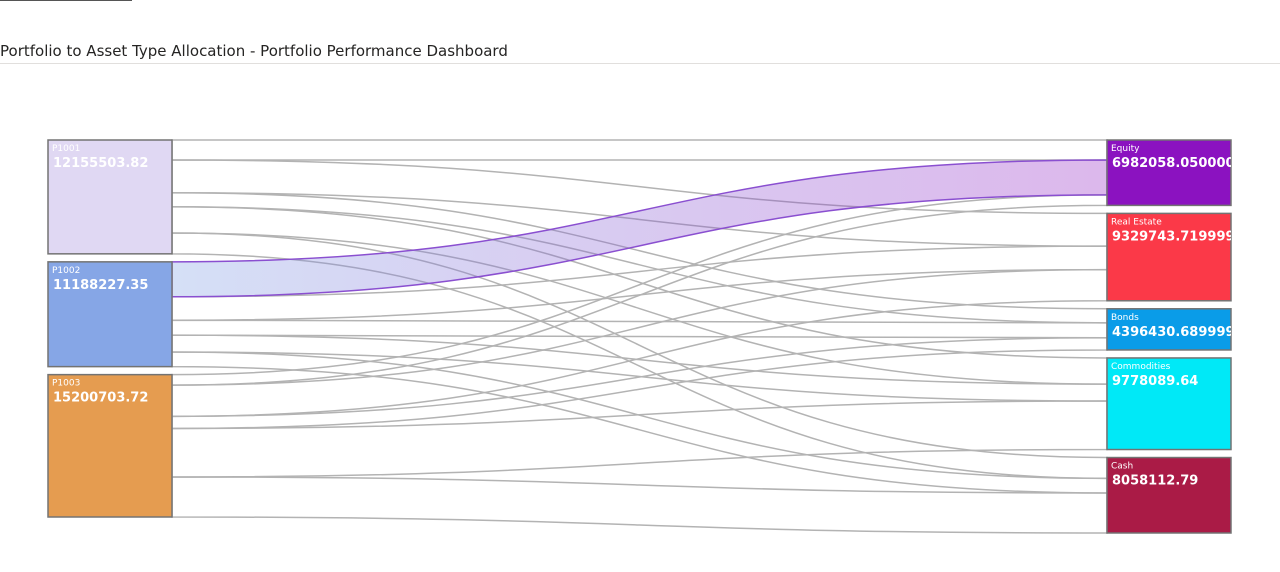  I want to click on node-name: Cash, so click(1122, 467).